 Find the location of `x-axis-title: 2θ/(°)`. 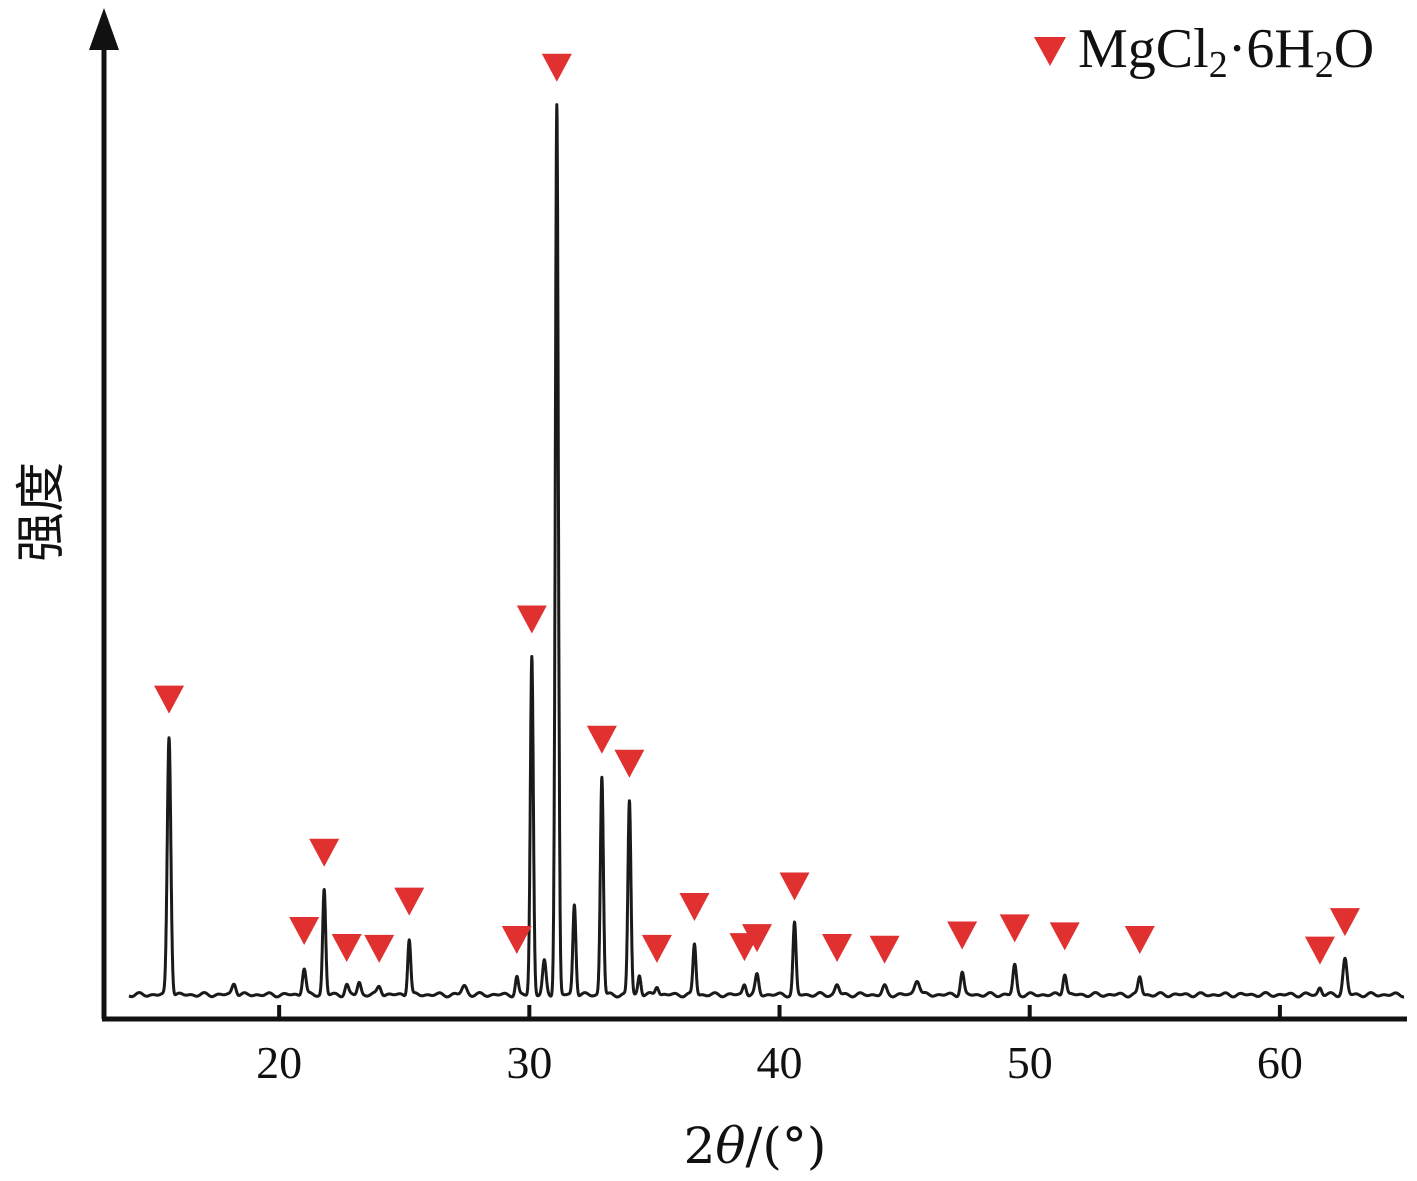

x-axis-title: 2θ/(°) is located at coordinates (755, 1146).